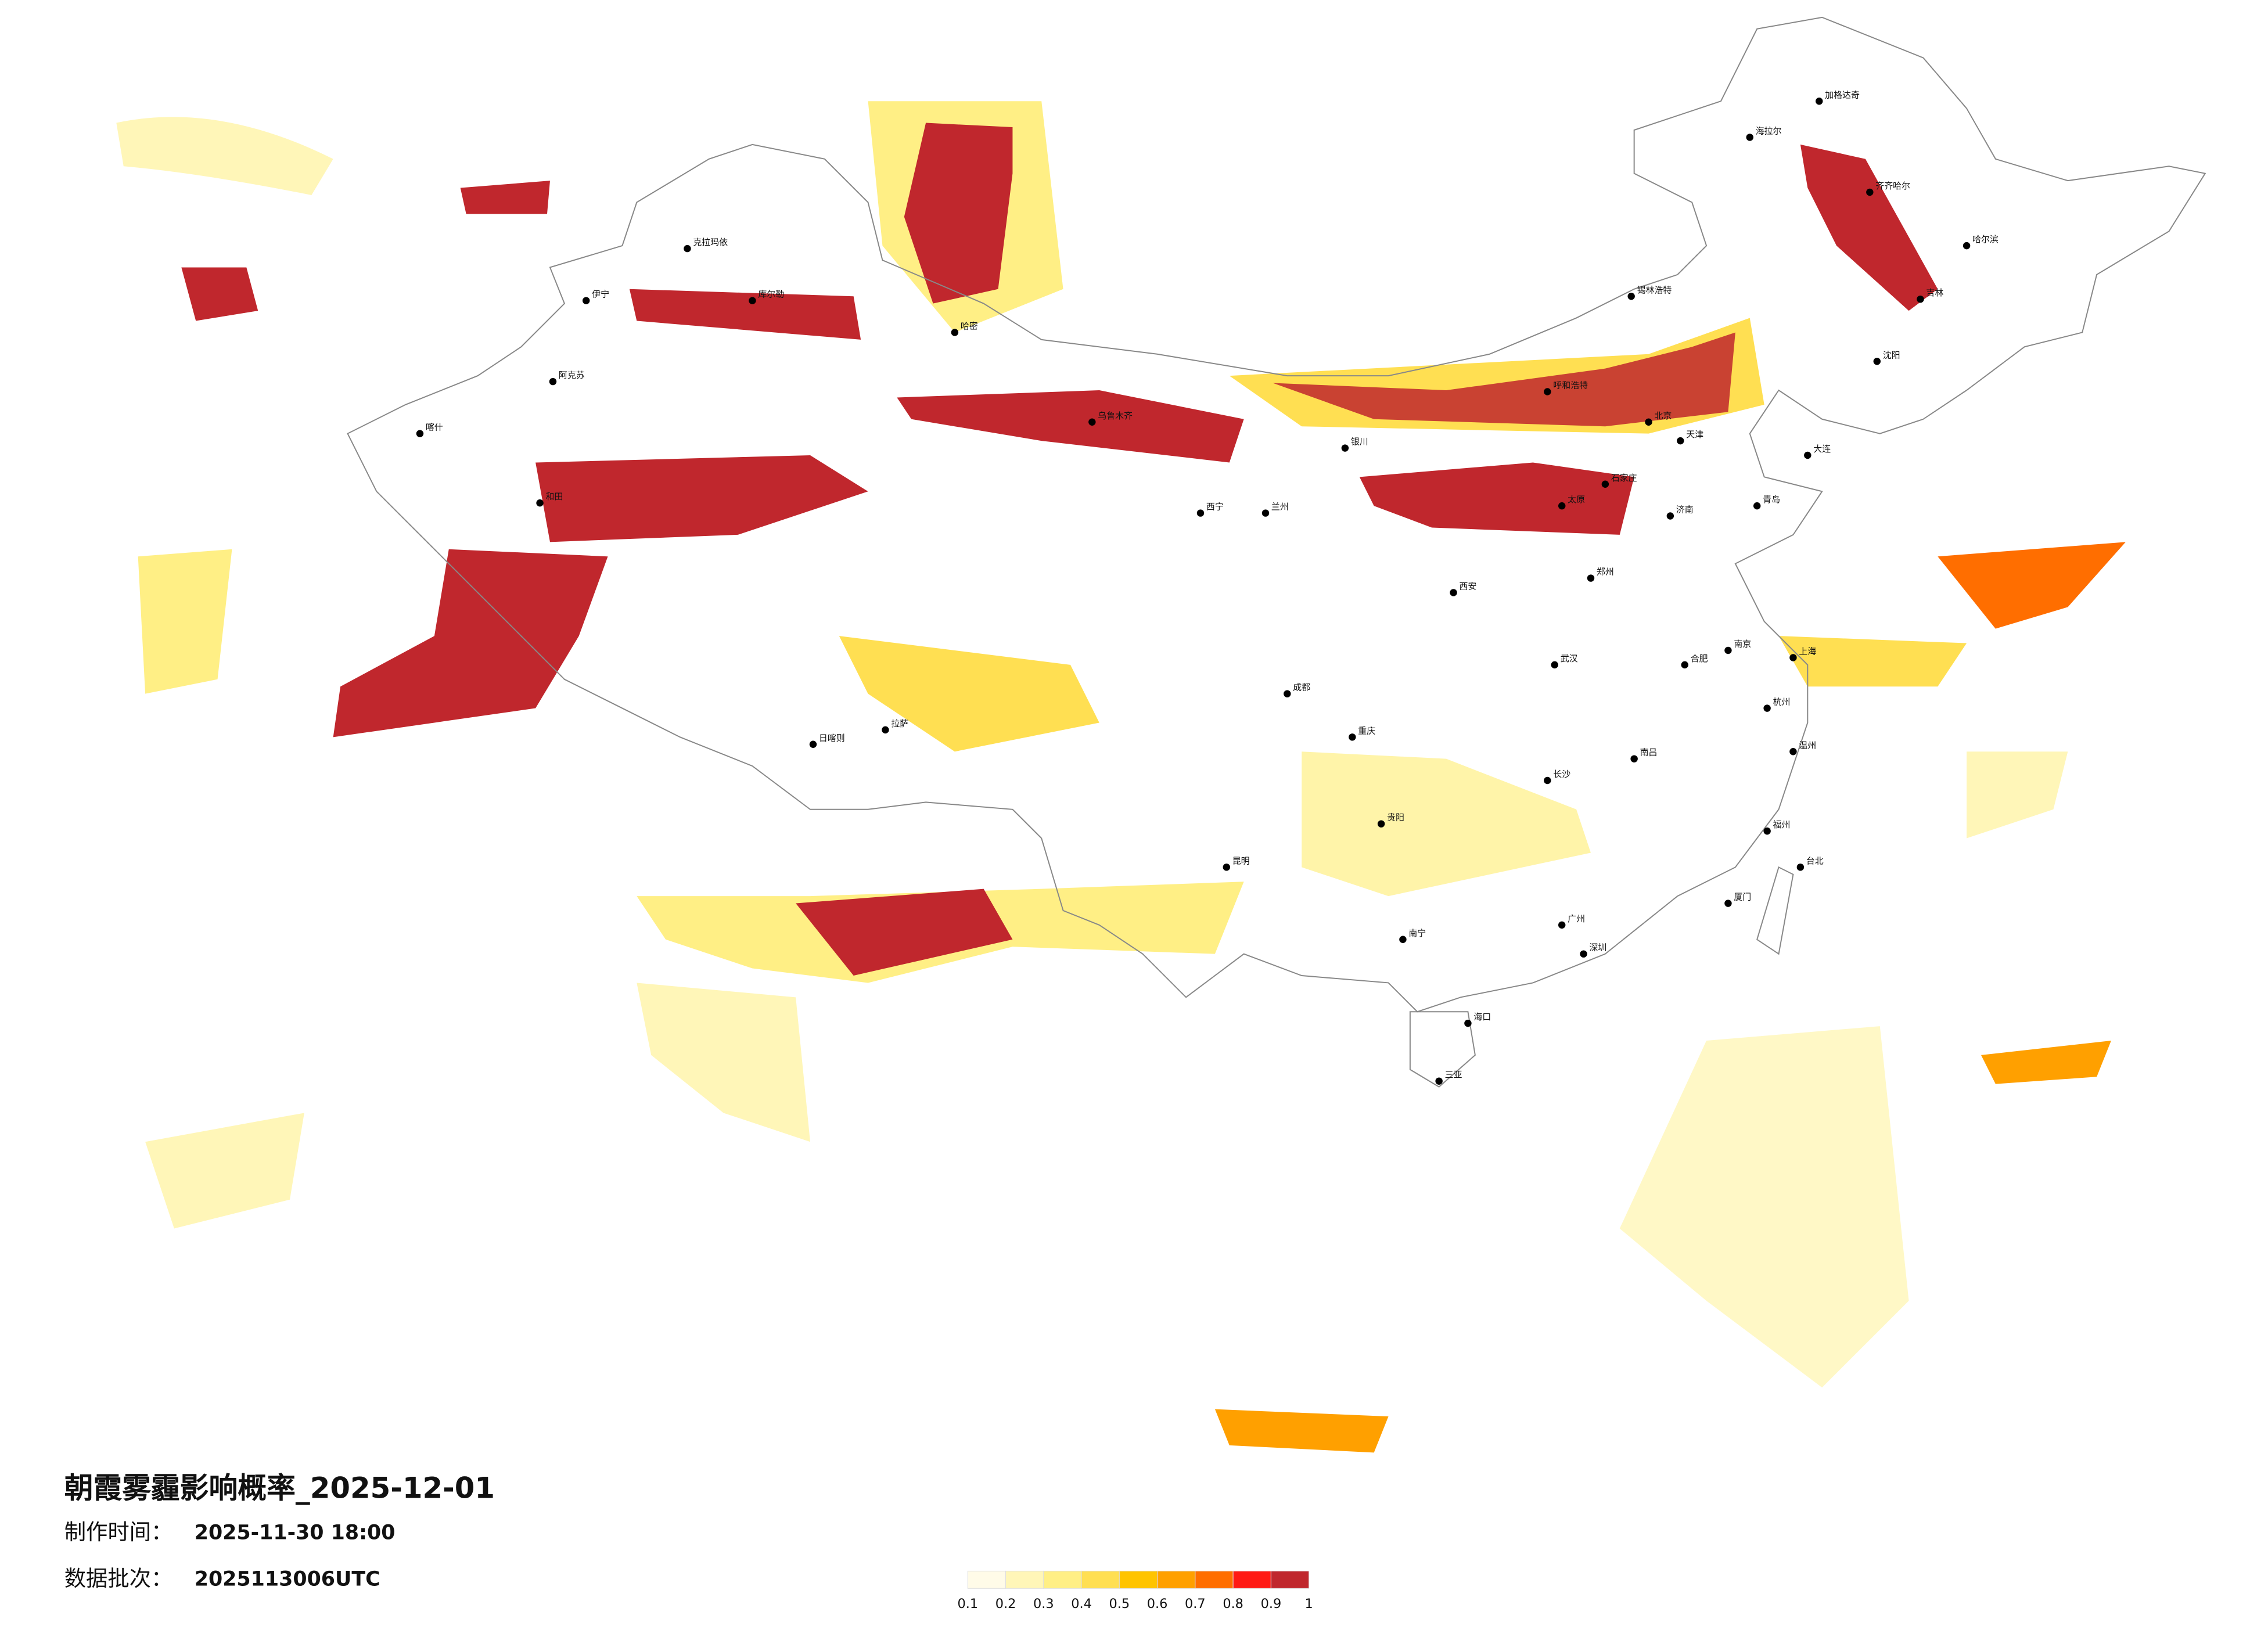 The width and height of the screenshot is (2268, 1626). I want to click on legend-tick-label: 0.5, so click(1119, 1603).